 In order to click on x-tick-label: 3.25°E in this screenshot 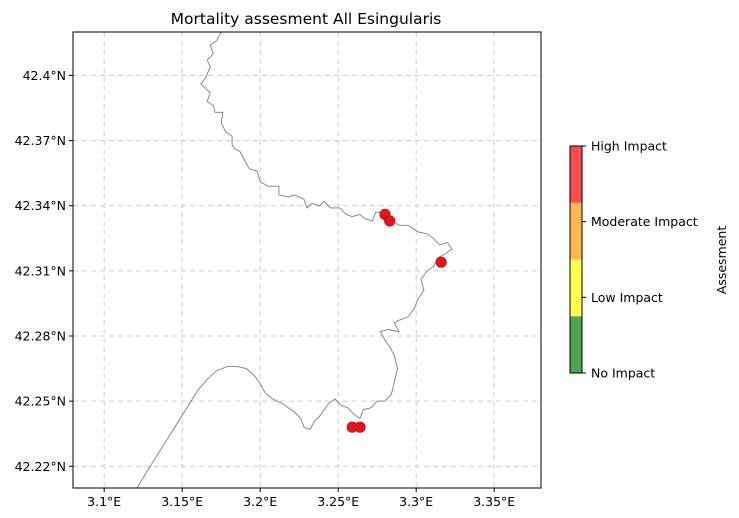, I will do `click(338, 501)`.